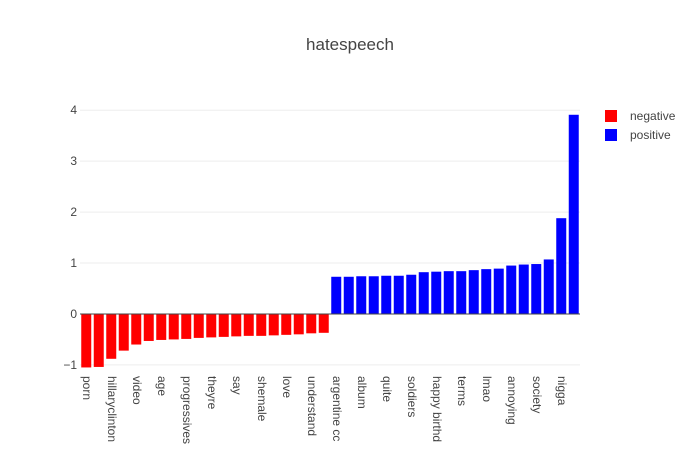 The height and width of the screenshot is (455, 700). I want to click on x-tick-label: shemale, so click(262, 399).